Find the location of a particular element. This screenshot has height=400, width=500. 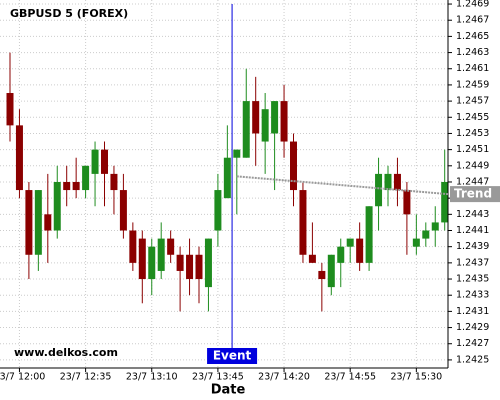

x-tick-label: 23/7 14:20 is located at coordinates (284, 377).